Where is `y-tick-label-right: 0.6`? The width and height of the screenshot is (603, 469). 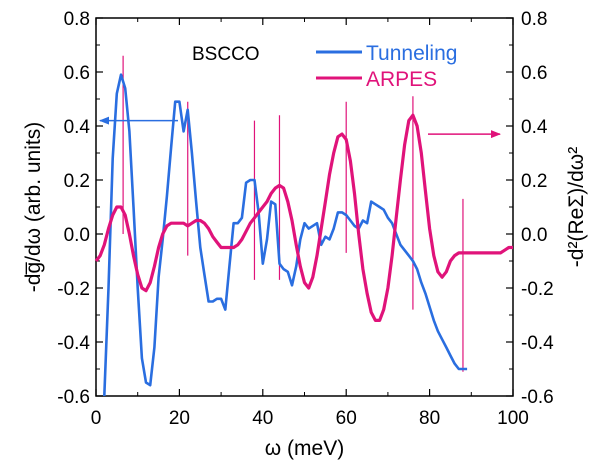
y-tick-label-right: 0.6 is located at coordinates (534, 73).